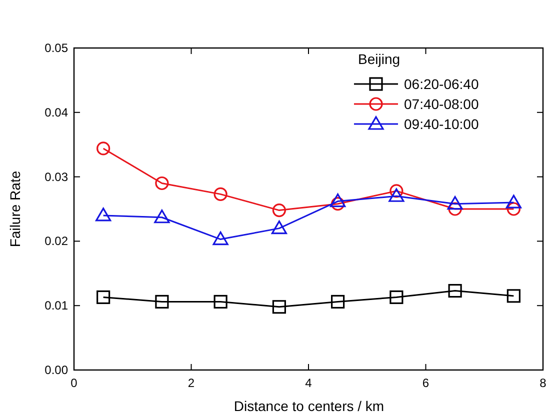 The height and width of the screenshot is (417, 549). I want to click on legend-label: 09:40-10:00, so click(441, 124).